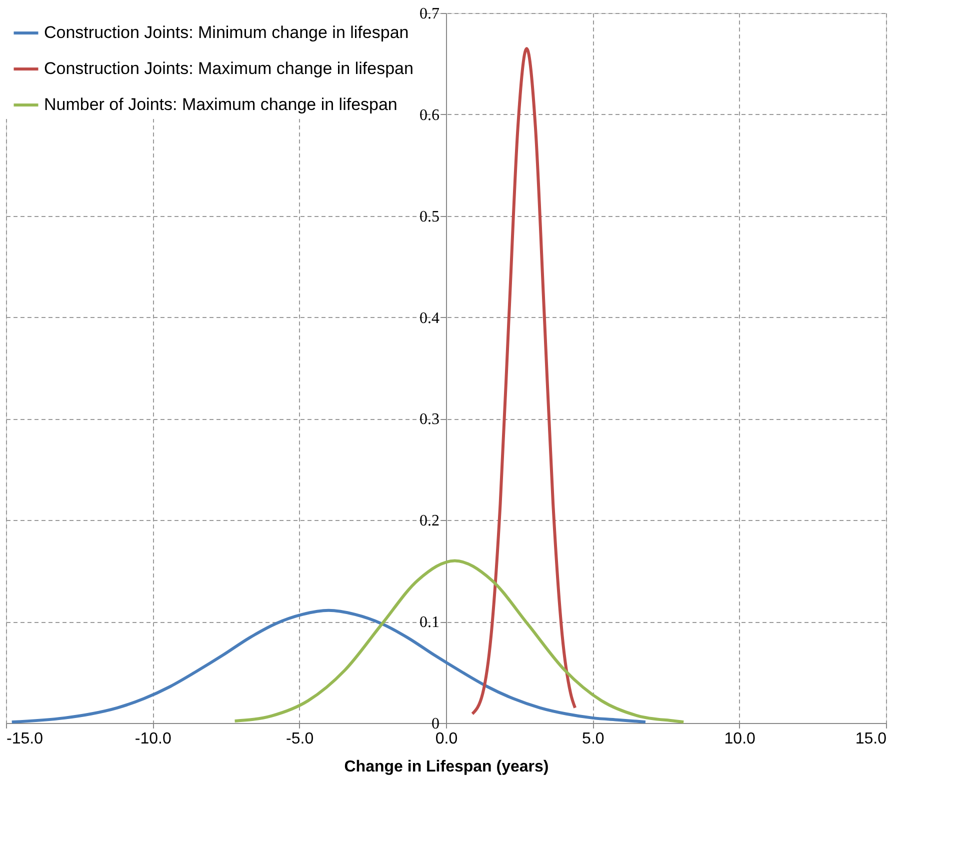 Image resolution: width=971 pixels, height=857 pixels. I want to click on x-tick-label: 5.0, so click(593, 739).